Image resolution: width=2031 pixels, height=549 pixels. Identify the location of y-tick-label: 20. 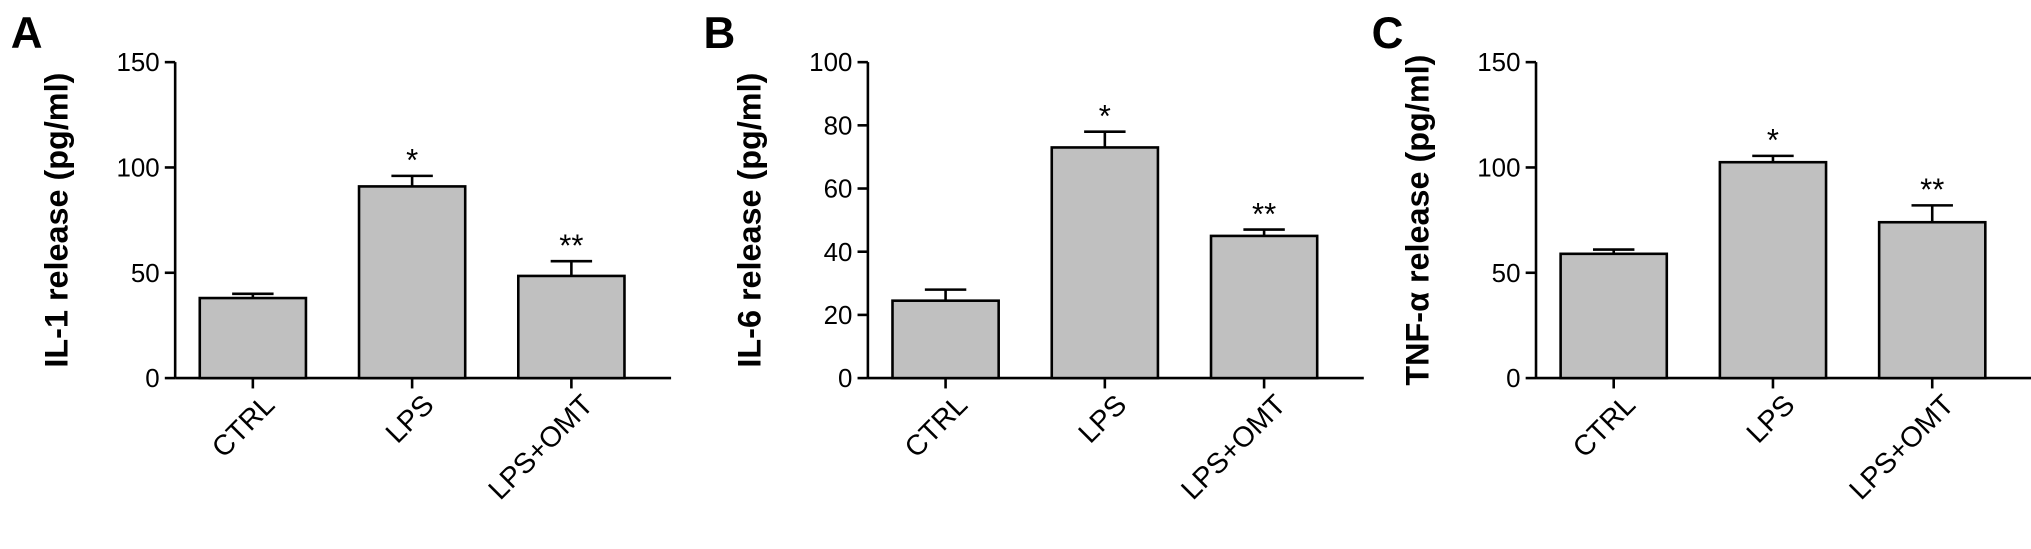
(838, 316).